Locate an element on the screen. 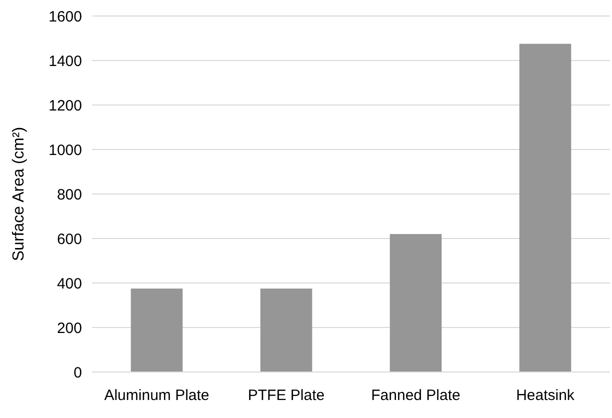 This screenshot has width=612, height=418. x-tick-label: Aluminum Plate is located at coordinates (157, 395).